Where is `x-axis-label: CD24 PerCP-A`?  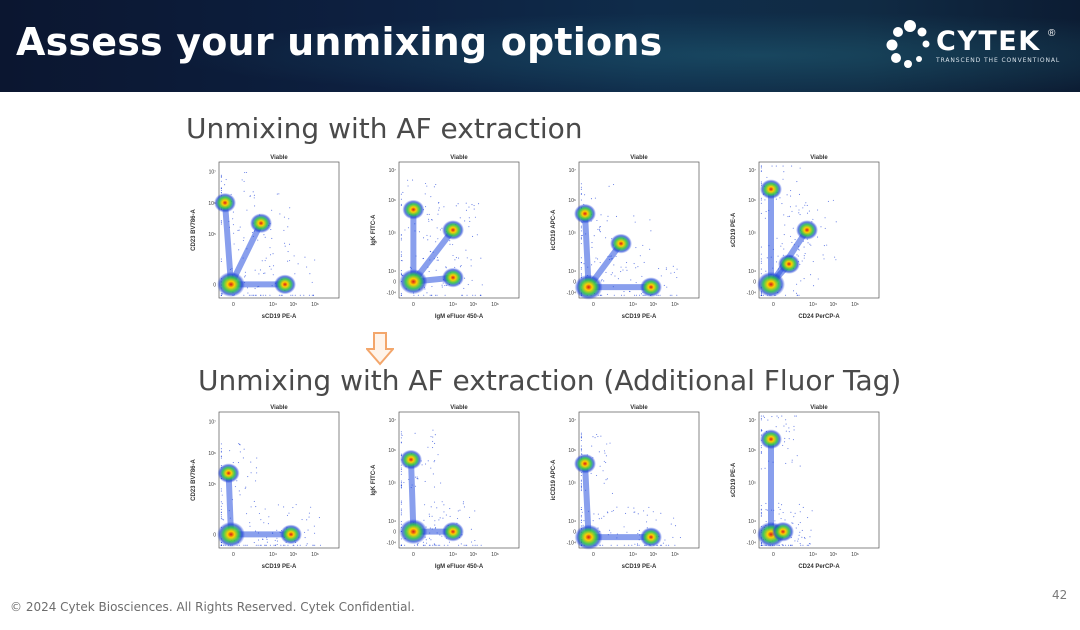 x-axis-label: CD24 PerCP-A is located at coordinates (819, 567).